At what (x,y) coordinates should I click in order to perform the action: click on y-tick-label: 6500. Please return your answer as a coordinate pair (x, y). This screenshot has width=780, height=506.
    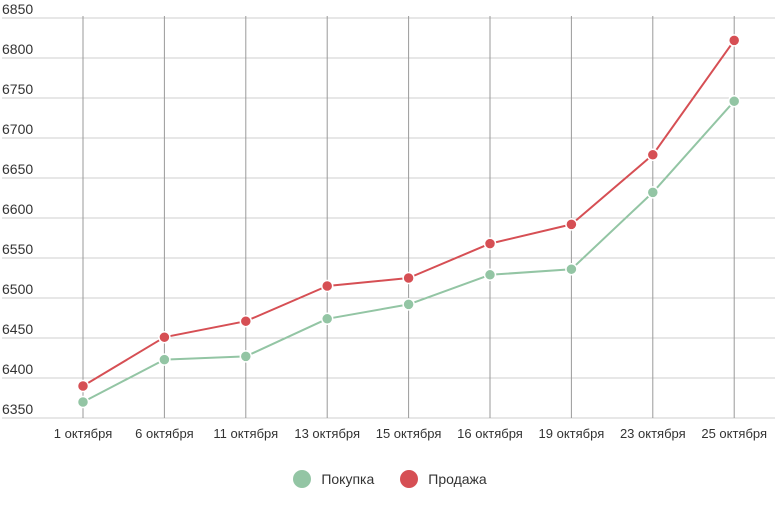
    Looking at the image, I should click on (17, 289).